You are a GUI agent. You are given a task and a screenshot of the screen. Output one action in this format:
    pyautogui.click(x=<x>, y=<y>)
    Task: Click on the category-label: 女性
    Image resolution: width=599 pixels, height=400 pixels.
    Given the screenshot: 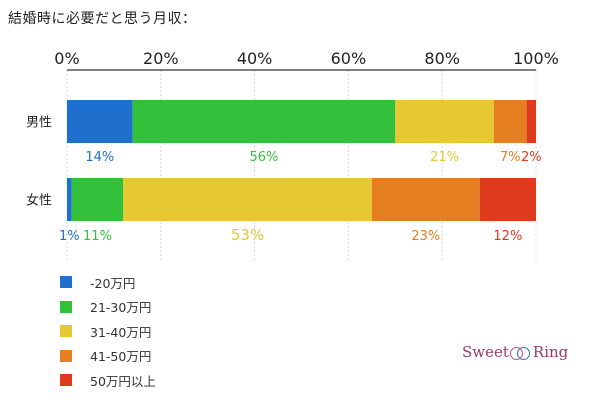 What is the action you would take?
    pyautogui.click(x=39, y=201)
    